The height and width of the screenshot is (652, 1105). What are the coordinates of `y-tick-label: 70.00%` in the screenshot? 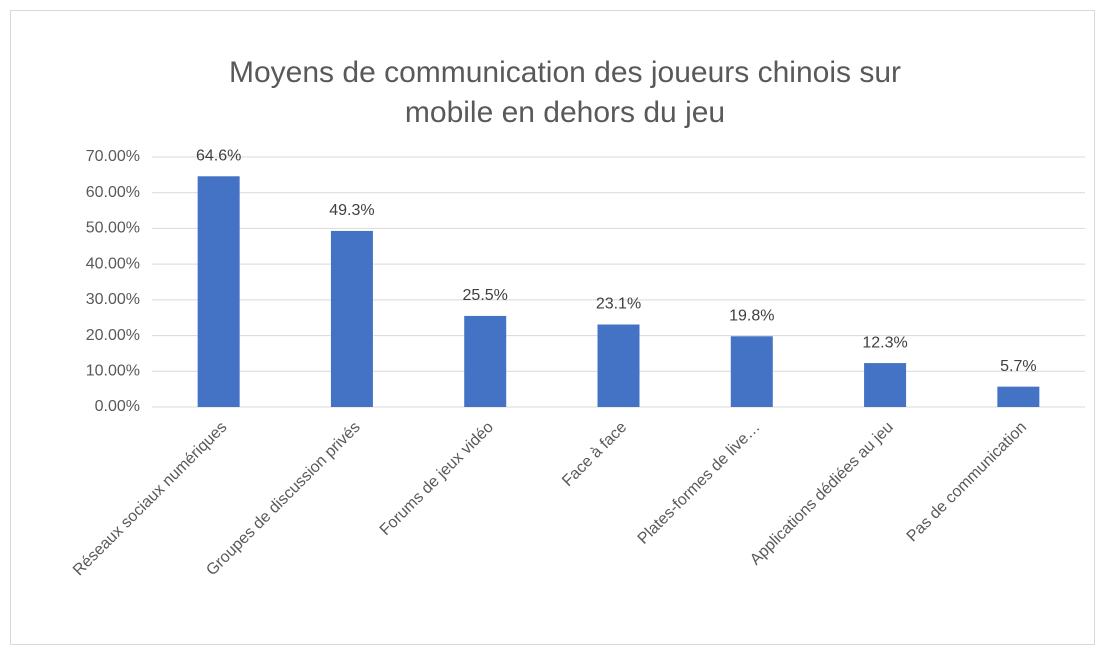 It's located at (113, 156).